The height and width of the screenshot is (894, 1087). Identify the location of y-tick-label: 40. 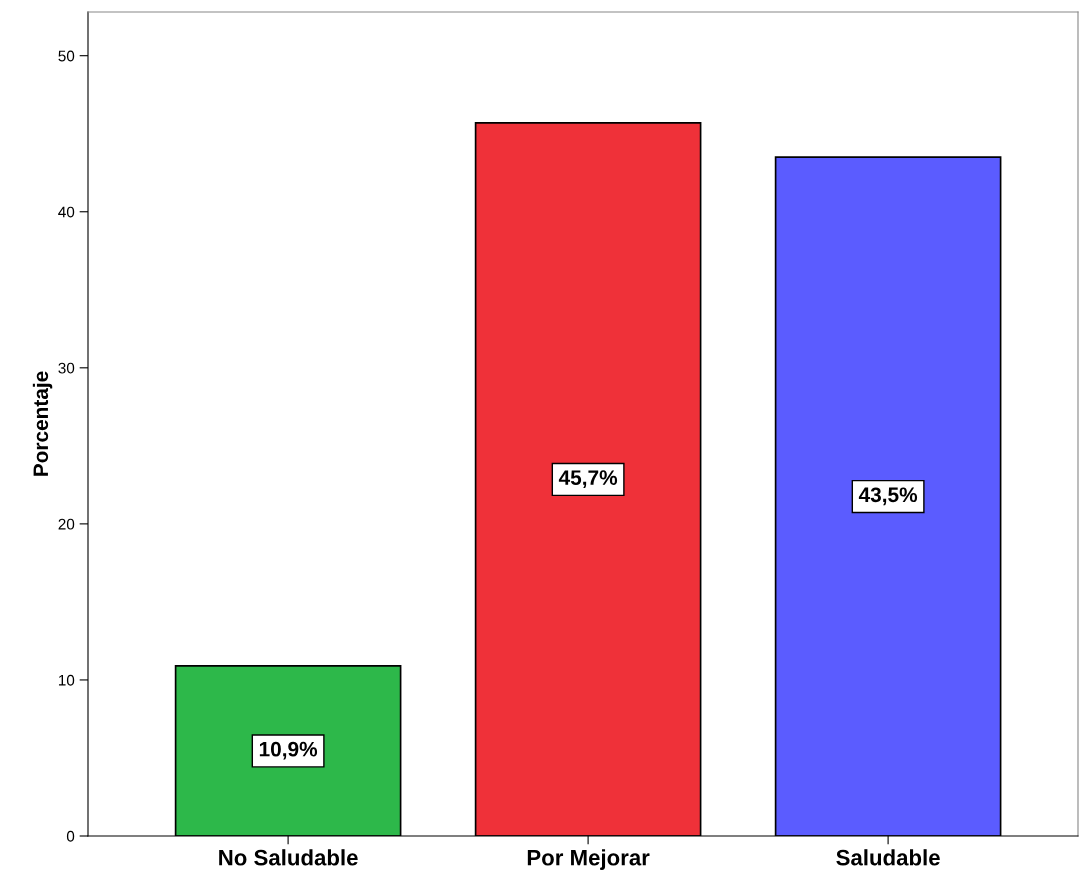
(66, 212).